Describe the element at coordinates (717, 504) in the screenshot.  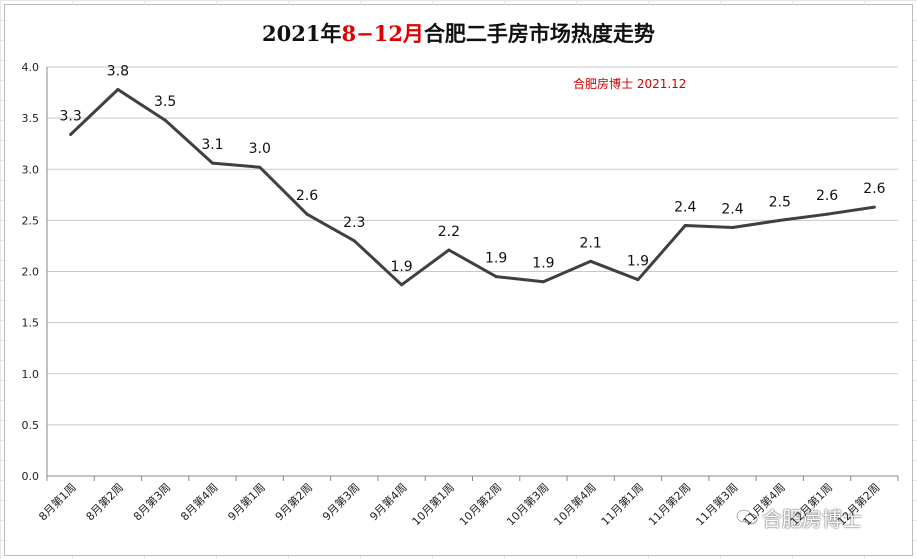
I see `x-tick-label: 11月第3周` at that location.